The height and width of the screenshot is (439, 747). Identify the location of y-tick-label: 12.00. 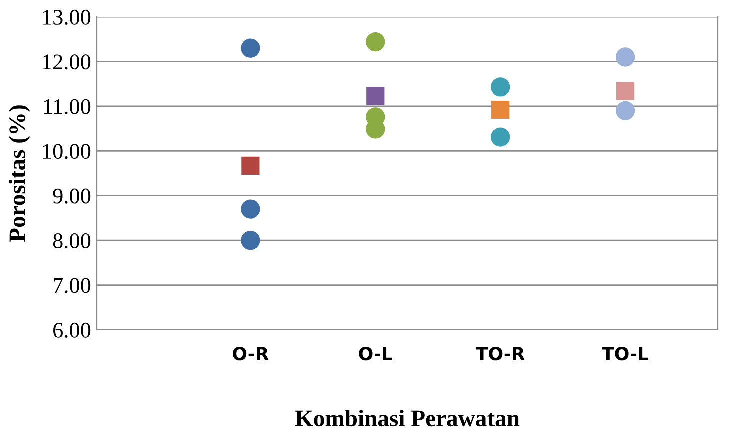
(67, 62).